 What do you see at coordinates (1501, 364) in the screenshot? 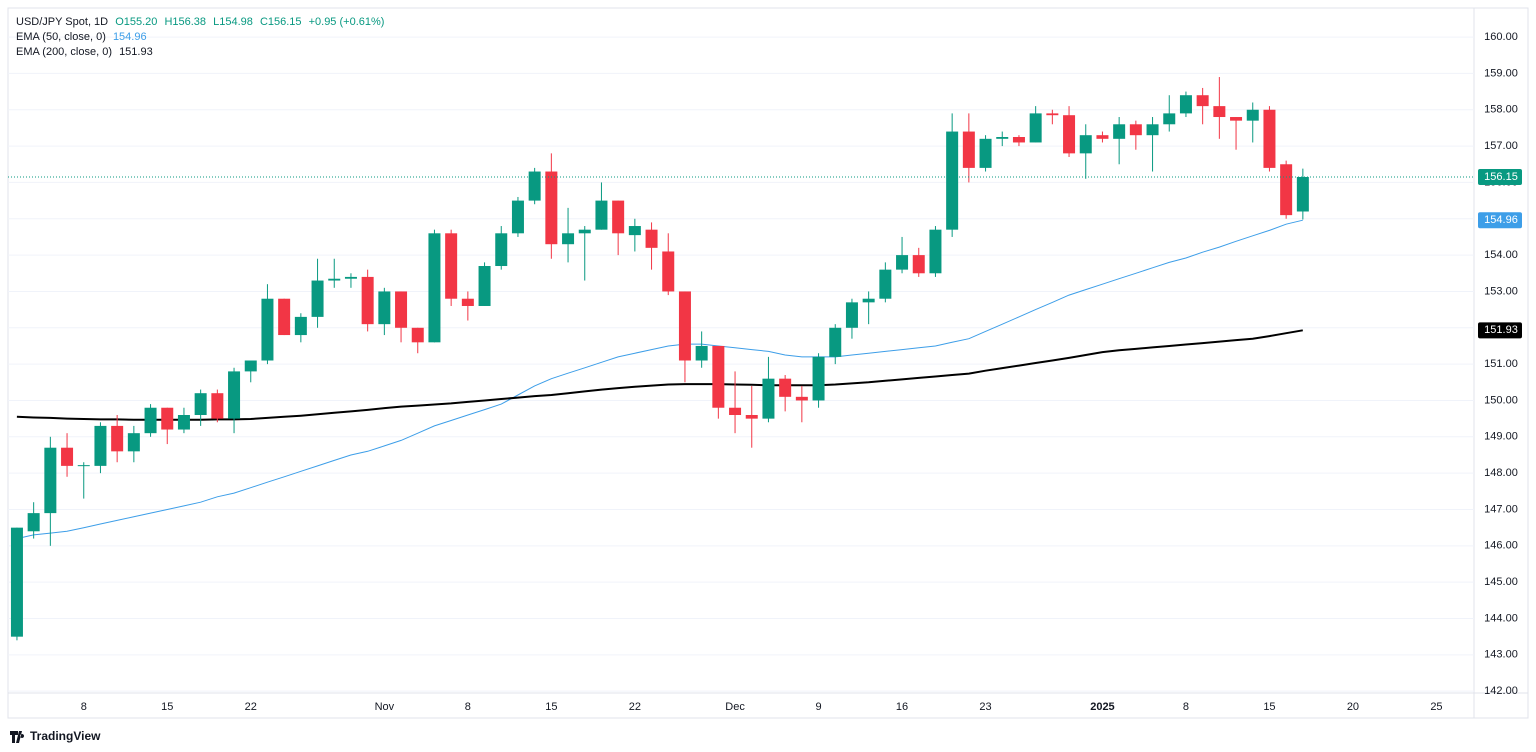
I see `y-tick-label: 151.00` at bounding box center [1501, 364].